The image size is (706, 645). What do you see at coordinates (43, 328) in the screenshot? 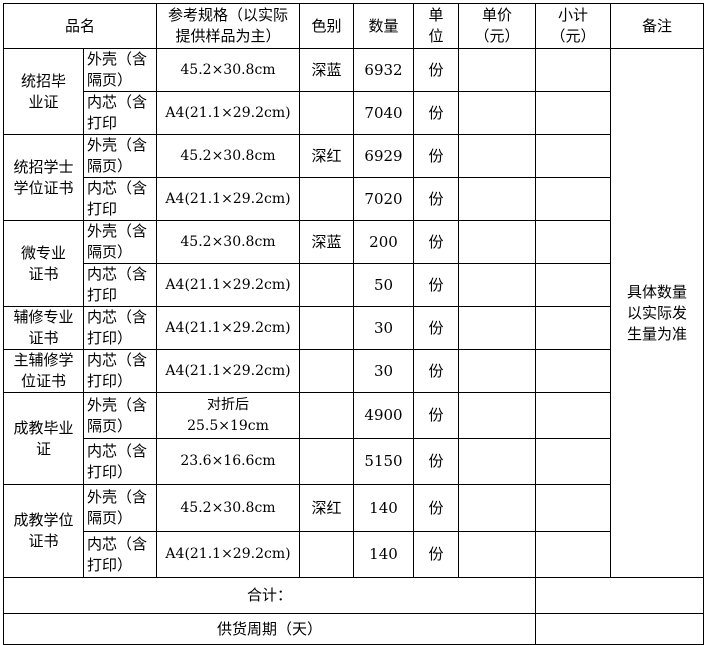
I see `item-name: 辅修专业 证书` at bounding box center [43, 328].